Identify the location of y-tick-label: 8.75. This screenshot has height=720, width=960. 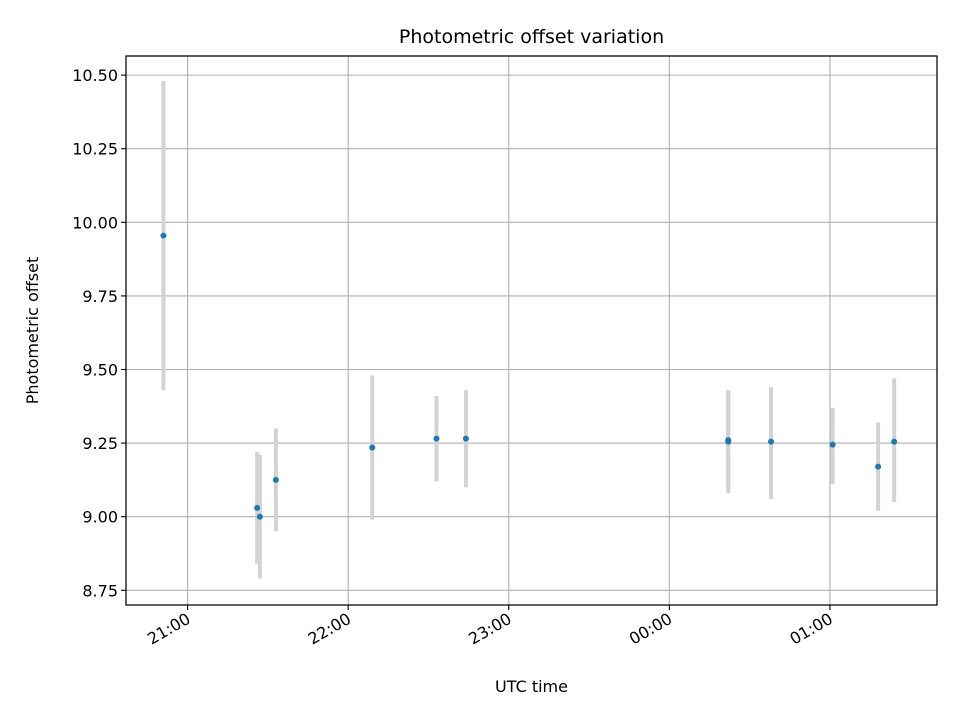
(100, 590).